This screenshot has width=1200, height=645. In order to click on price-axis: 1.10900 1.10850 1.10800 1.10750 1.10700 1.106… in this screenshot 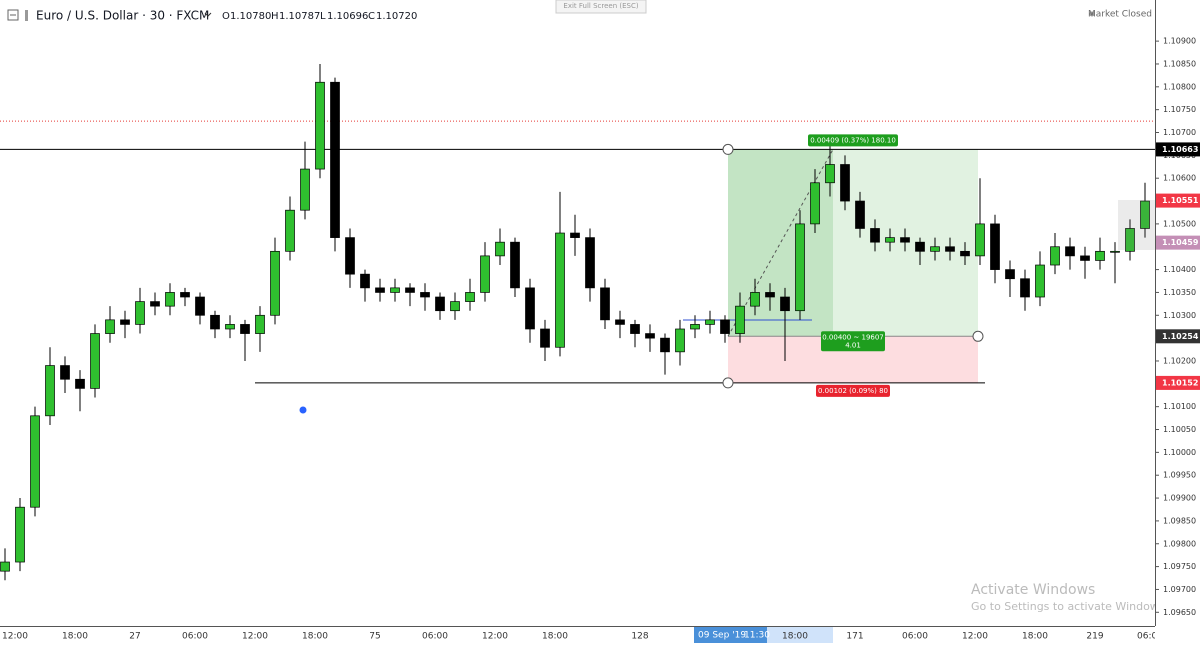, I will do `click(1177, 322)`.